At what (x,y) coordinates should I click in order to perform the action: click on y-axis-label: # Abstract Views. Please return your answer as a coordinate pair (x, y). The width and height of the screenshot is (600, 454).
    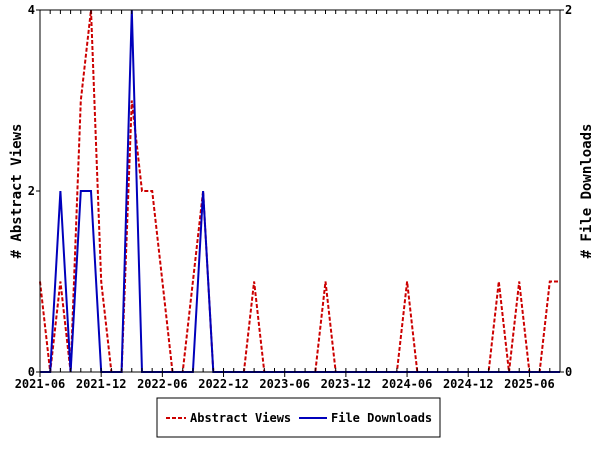
    Looking at the image, I should click on (17, 191).